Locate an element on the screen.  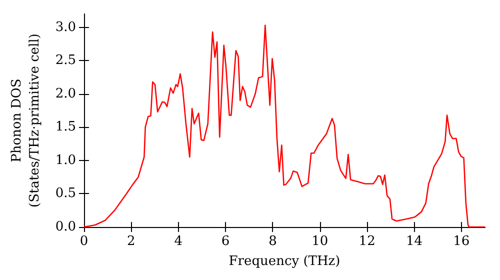
x-axis-title: Frequency (THz) is located at coordinates (284, 261).